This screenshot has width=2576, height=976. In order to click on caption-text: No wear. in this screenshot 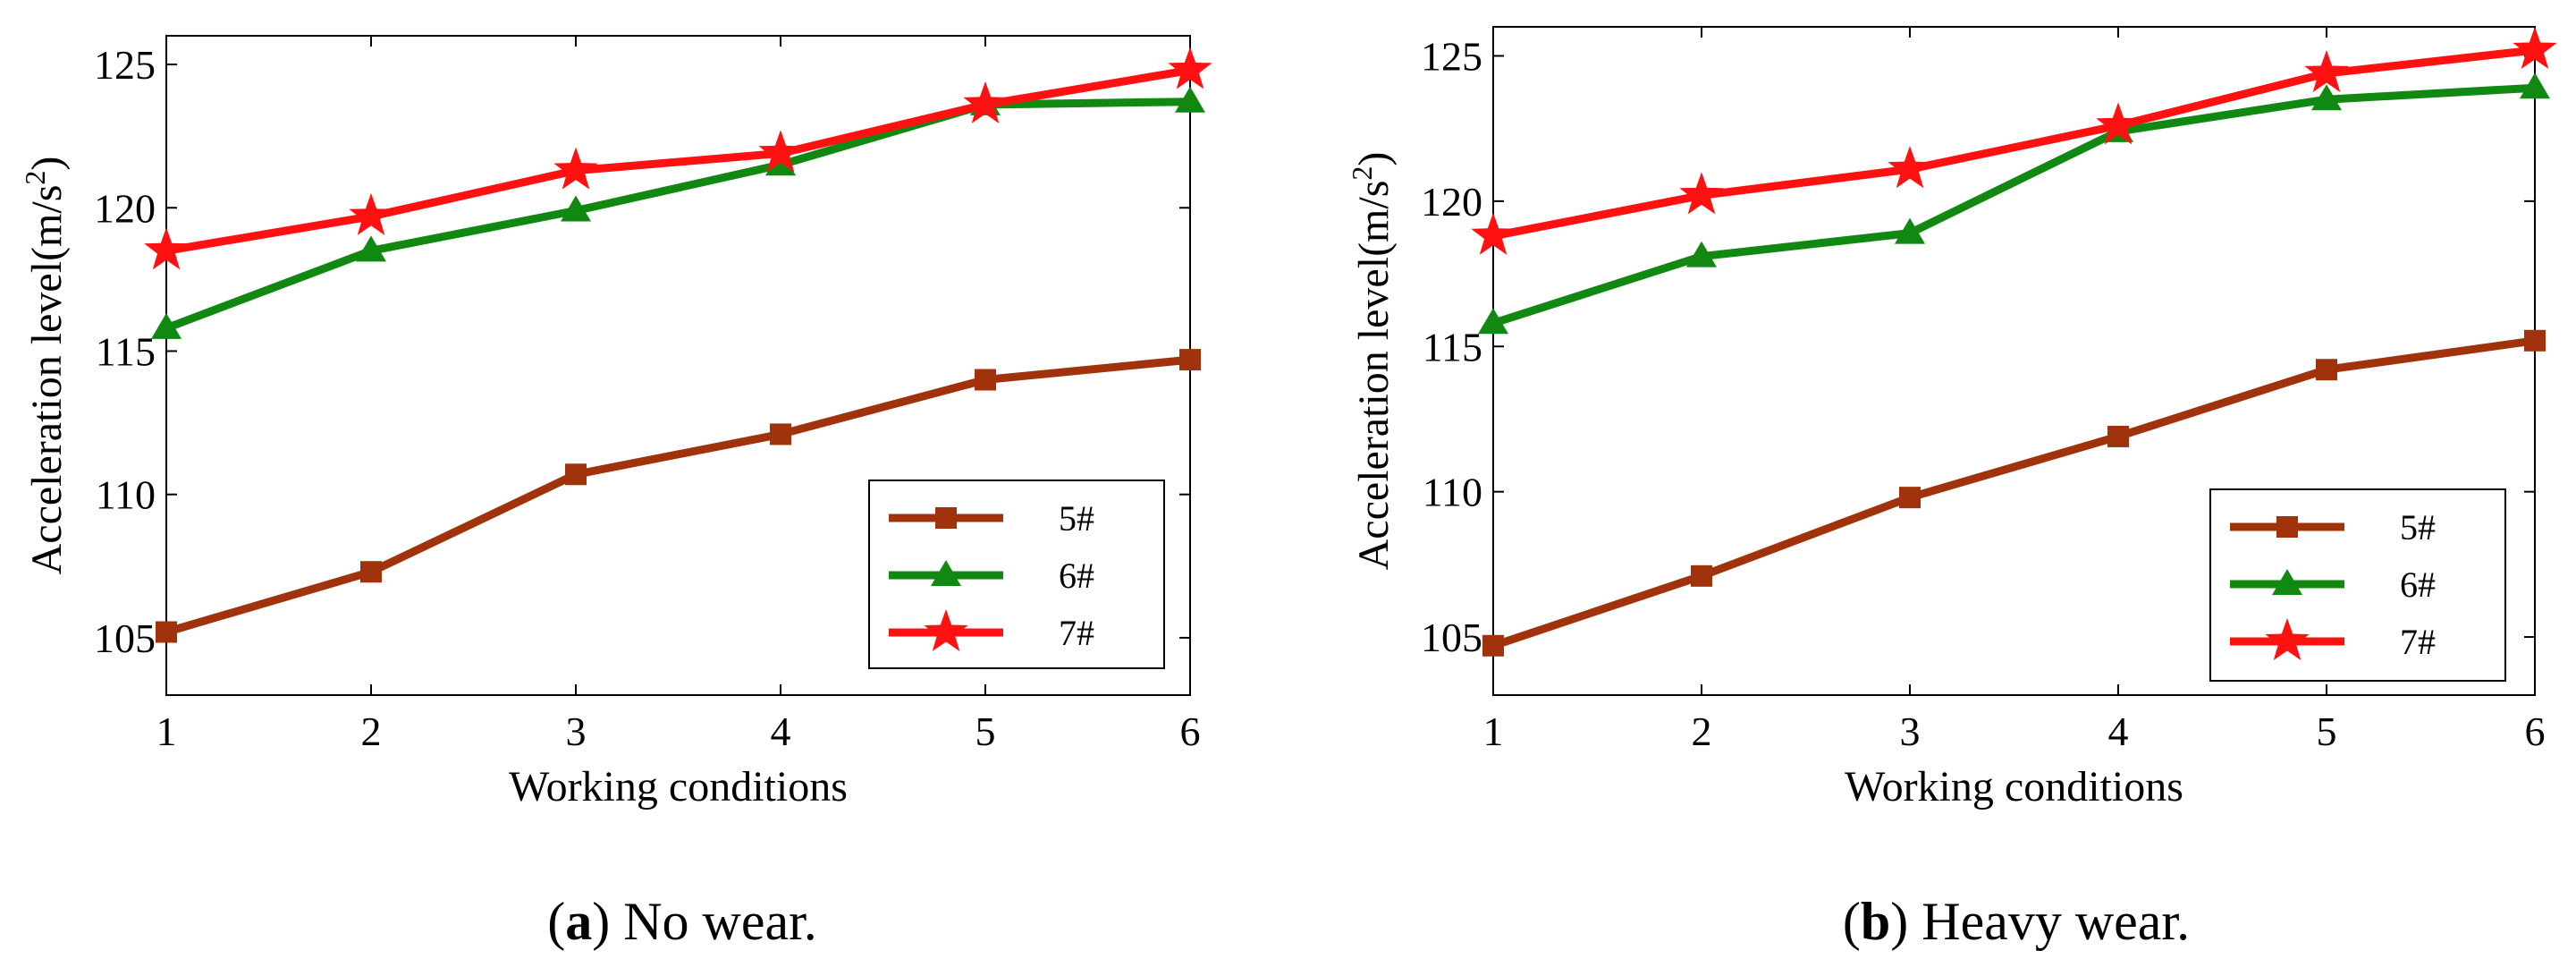, I will do `click(720, 921)`.